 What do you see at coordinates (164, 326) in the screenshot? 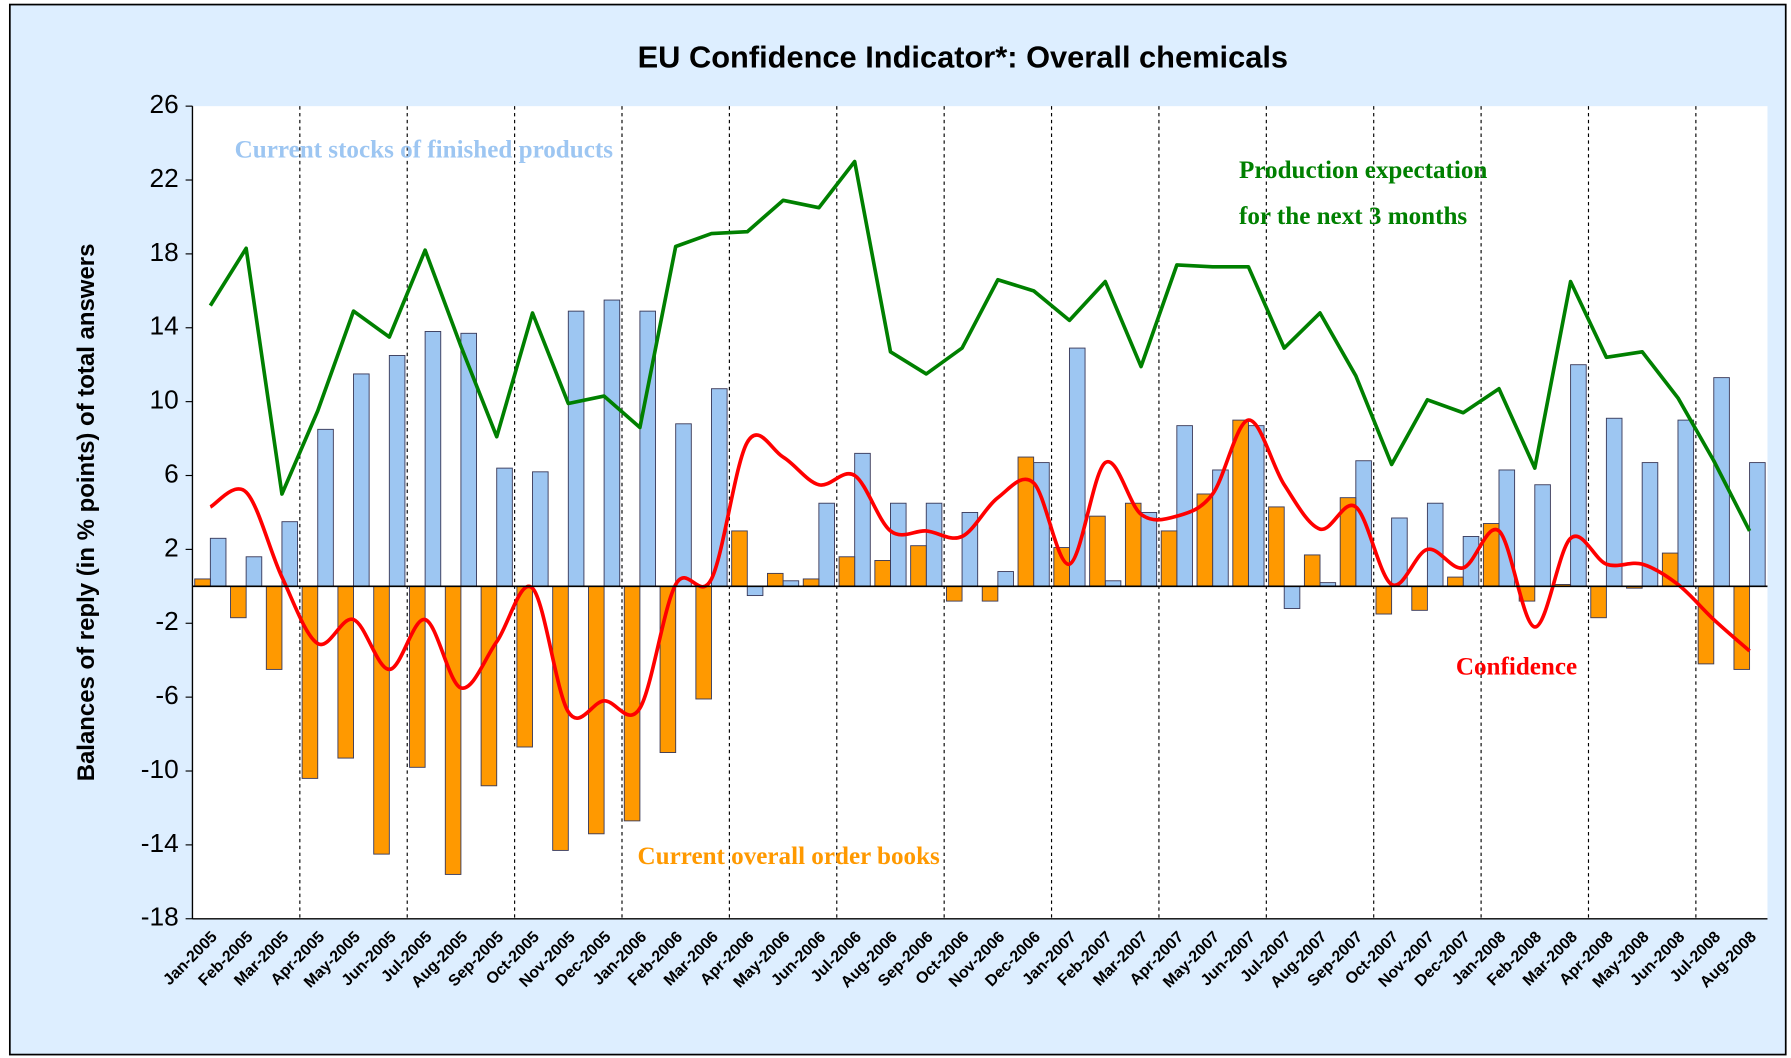
I see `y-tick-label: 14` at bounding box center [164, 326].